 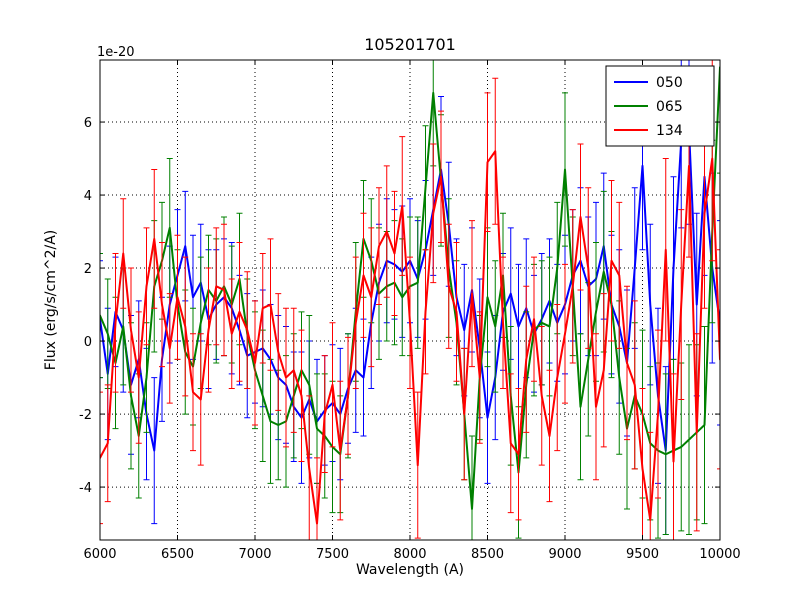 I want to click on y-tick-label: 2, so click(x=88, y=269).